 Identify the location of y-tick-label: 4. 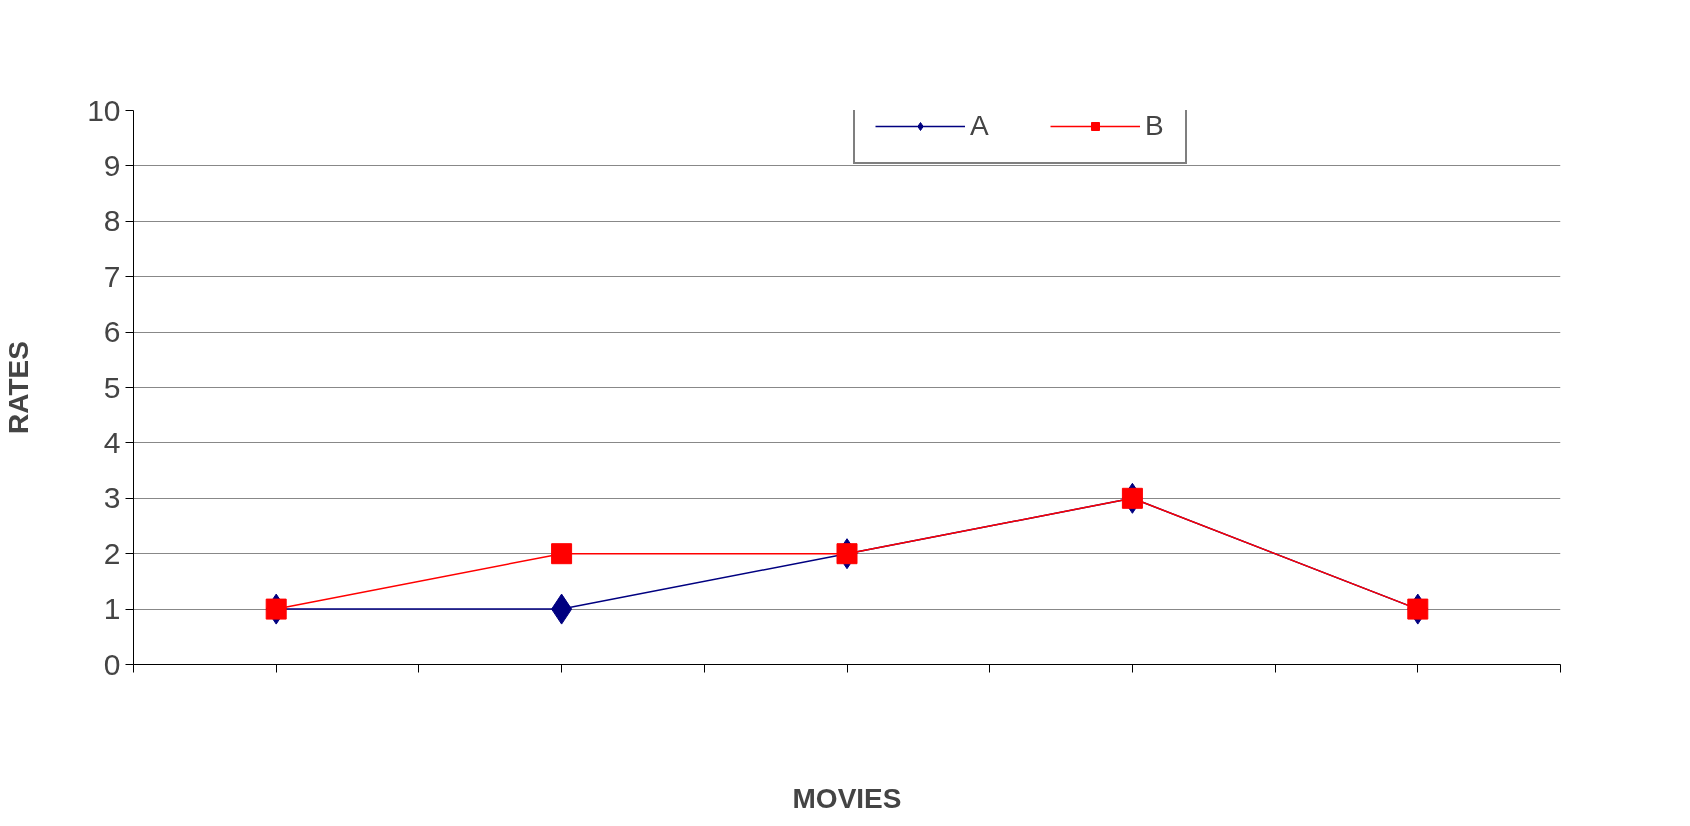
(112, 442).